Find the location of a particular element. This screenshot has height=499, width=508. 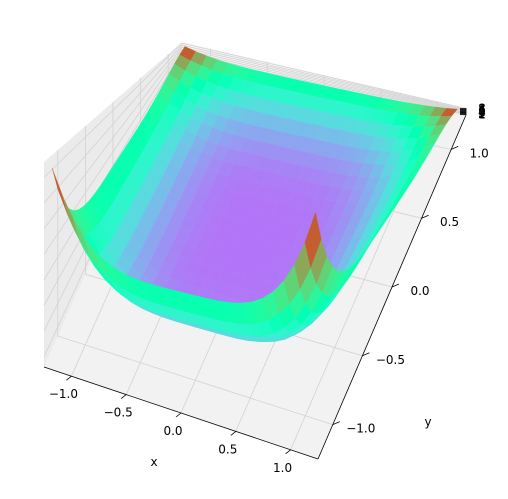

x-tick-label: 0.0 is located at coordinates (172, 431).